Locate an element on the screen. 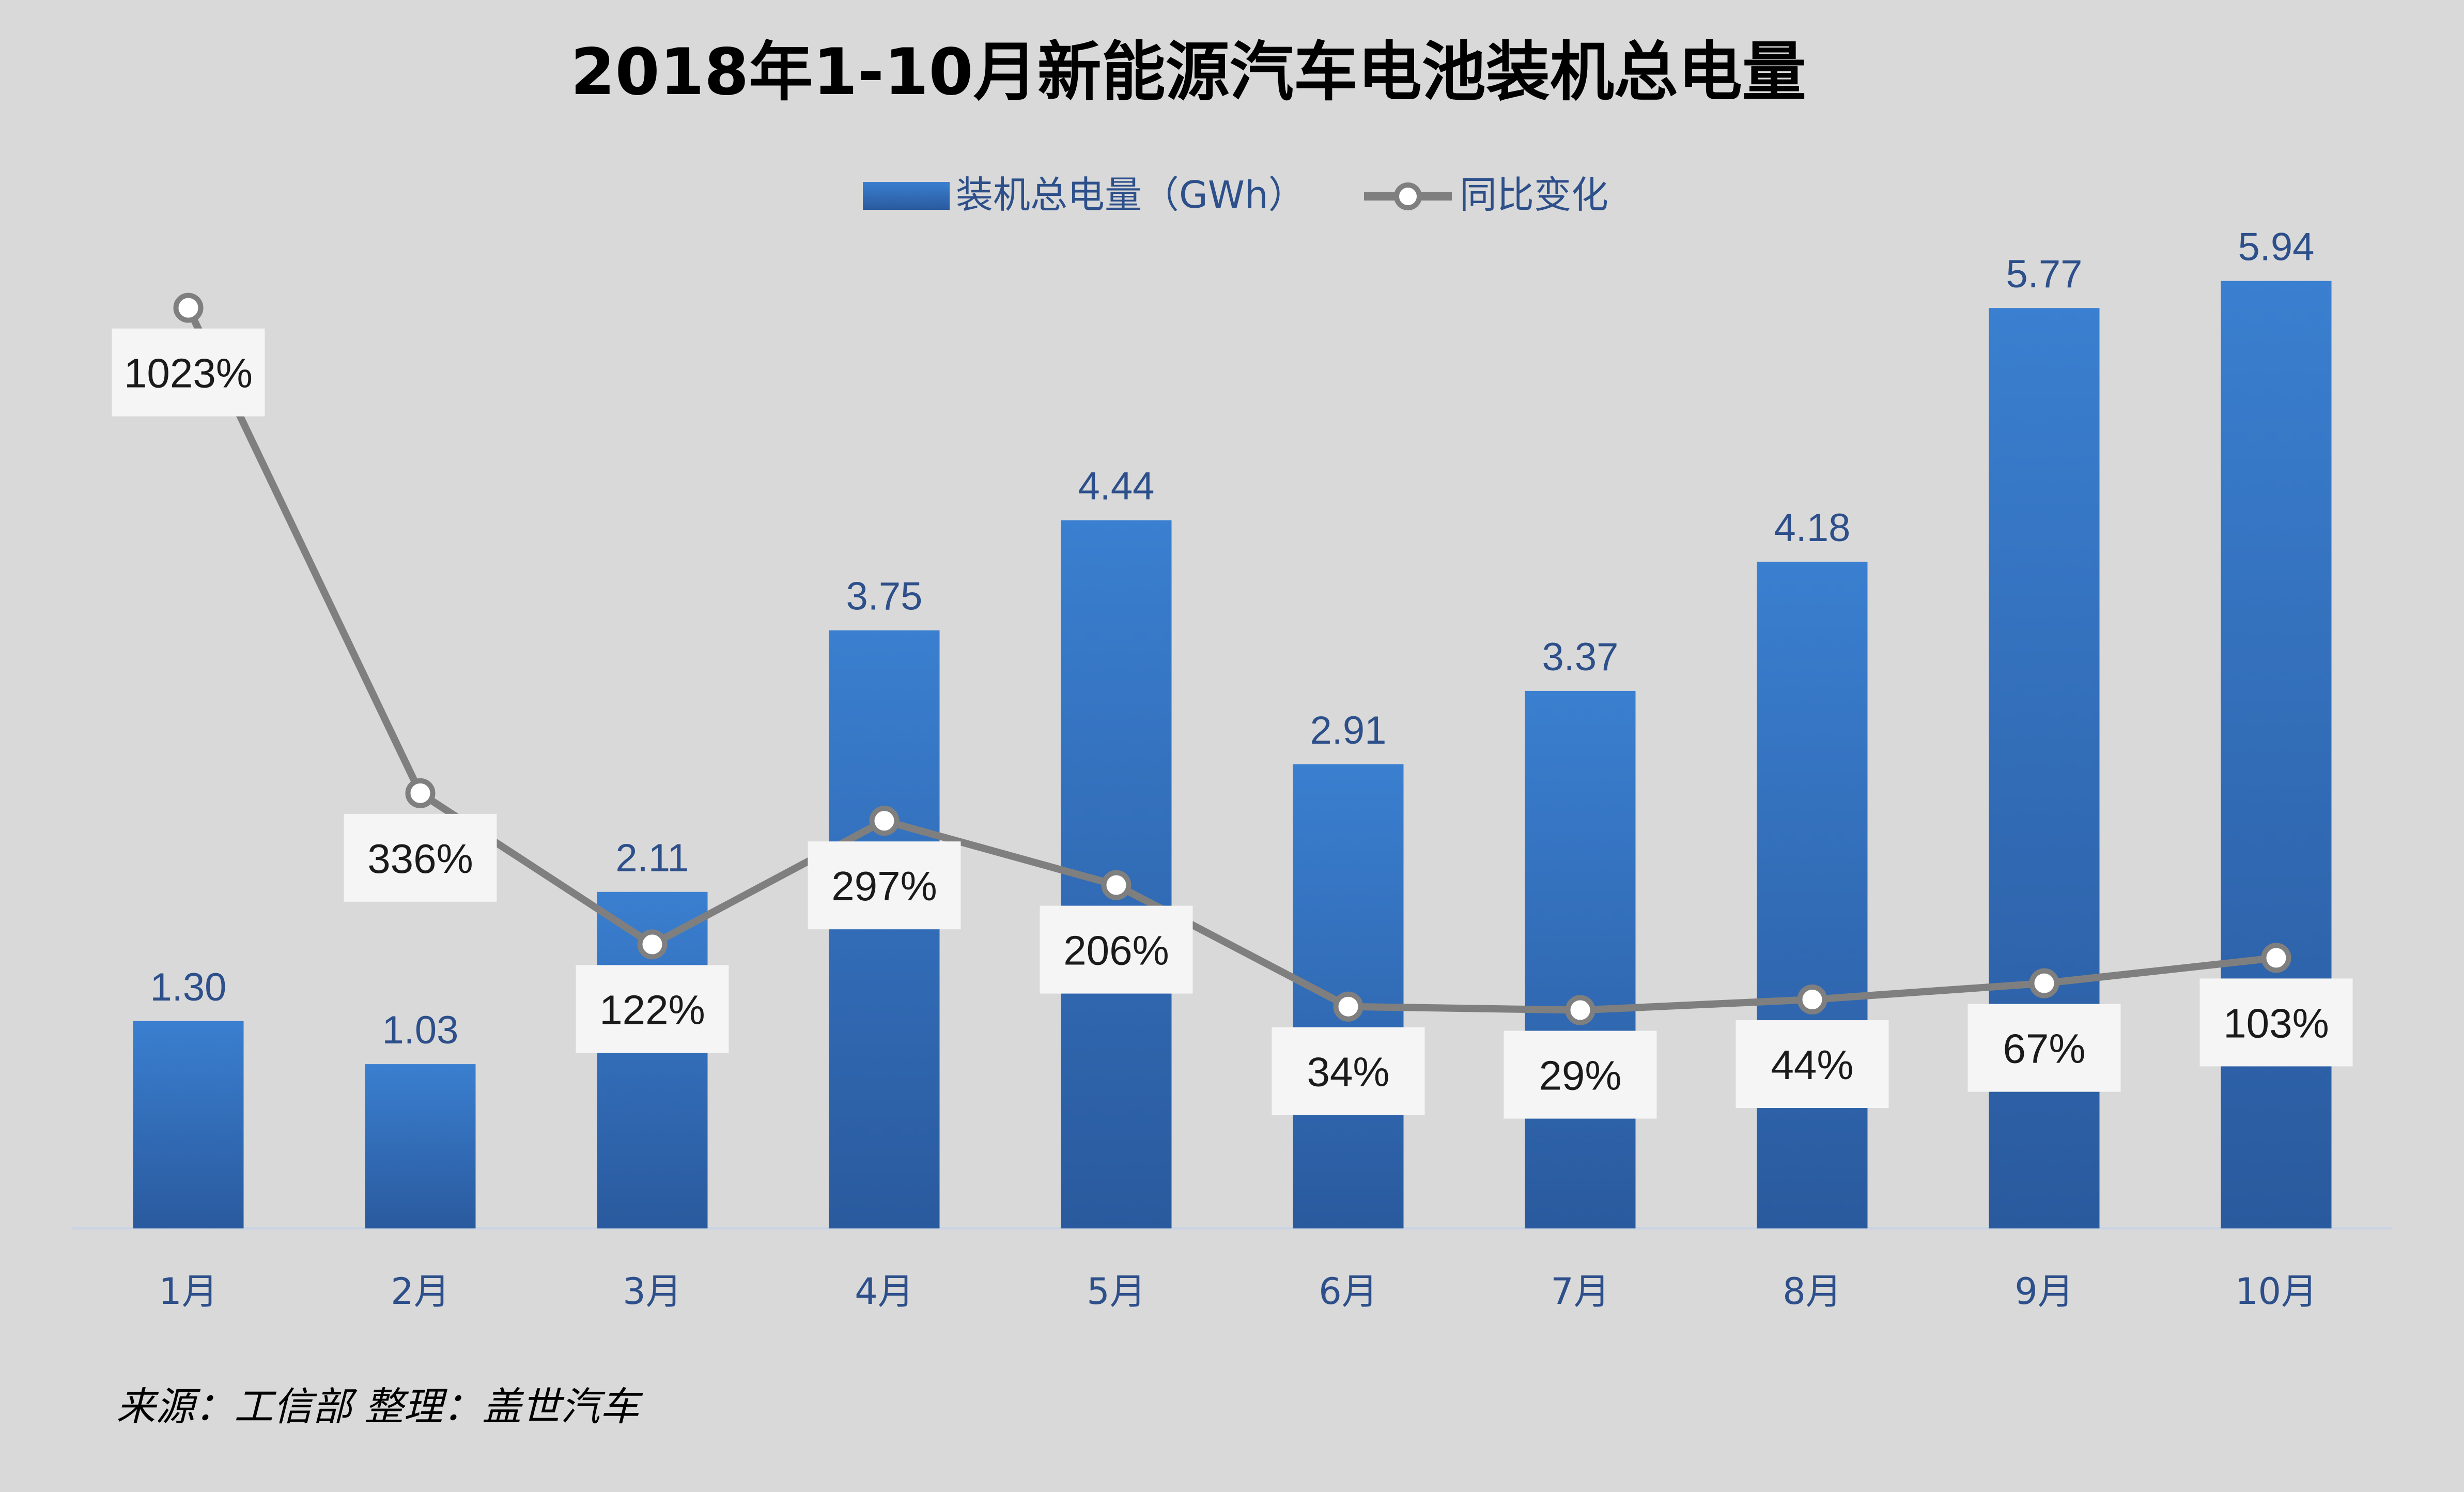 The height and width of the screenshot is (1492, 2464). x-tick-label-7: 7月 is located at coordinates (1580, 1291).